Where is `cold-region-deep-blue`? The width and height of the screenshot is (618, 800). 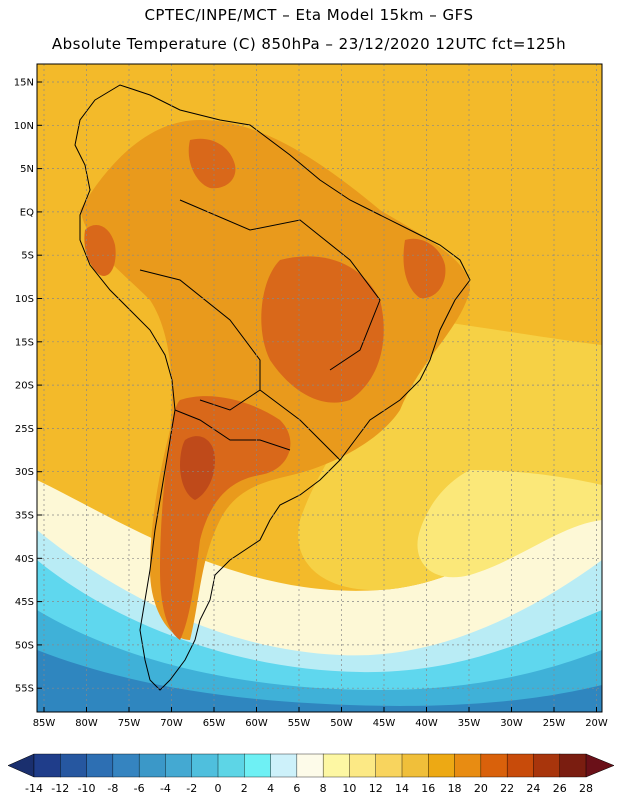 cold-region-deep-blue is located at coordinates (319, 681).